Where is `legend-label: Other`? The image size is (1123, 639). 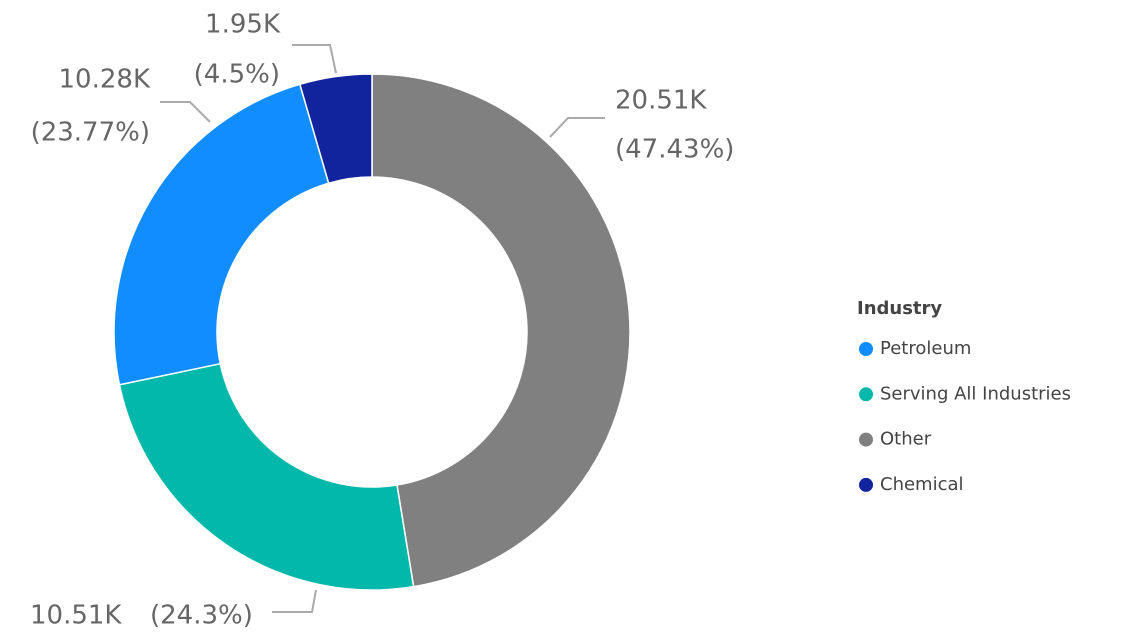 legend-label: Other is located at coordinates (906, 439).